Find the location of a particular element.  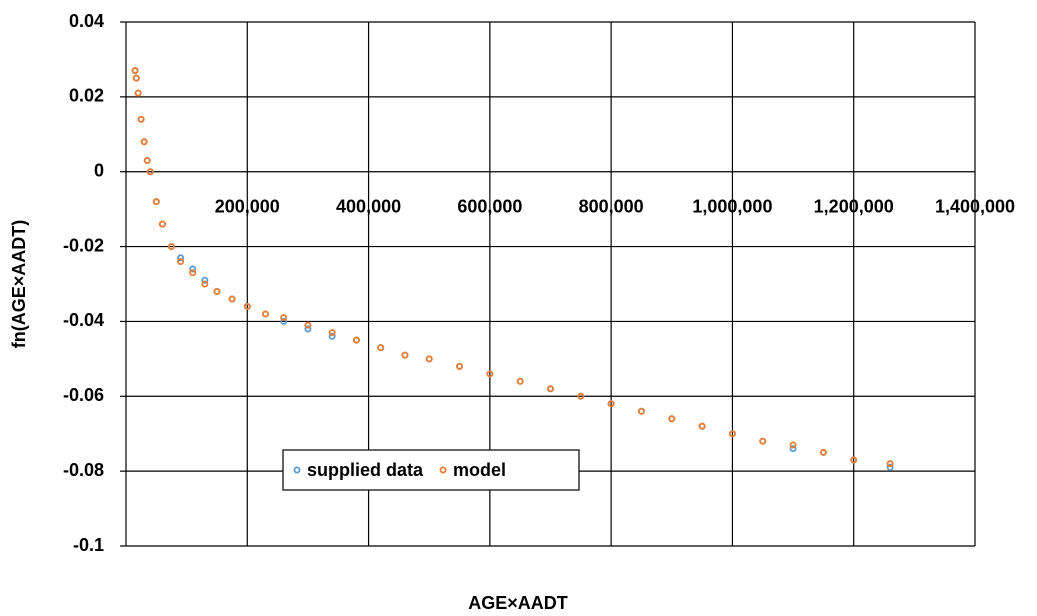

y-tick-label: -0.08 is located at coordinates (83, 470).